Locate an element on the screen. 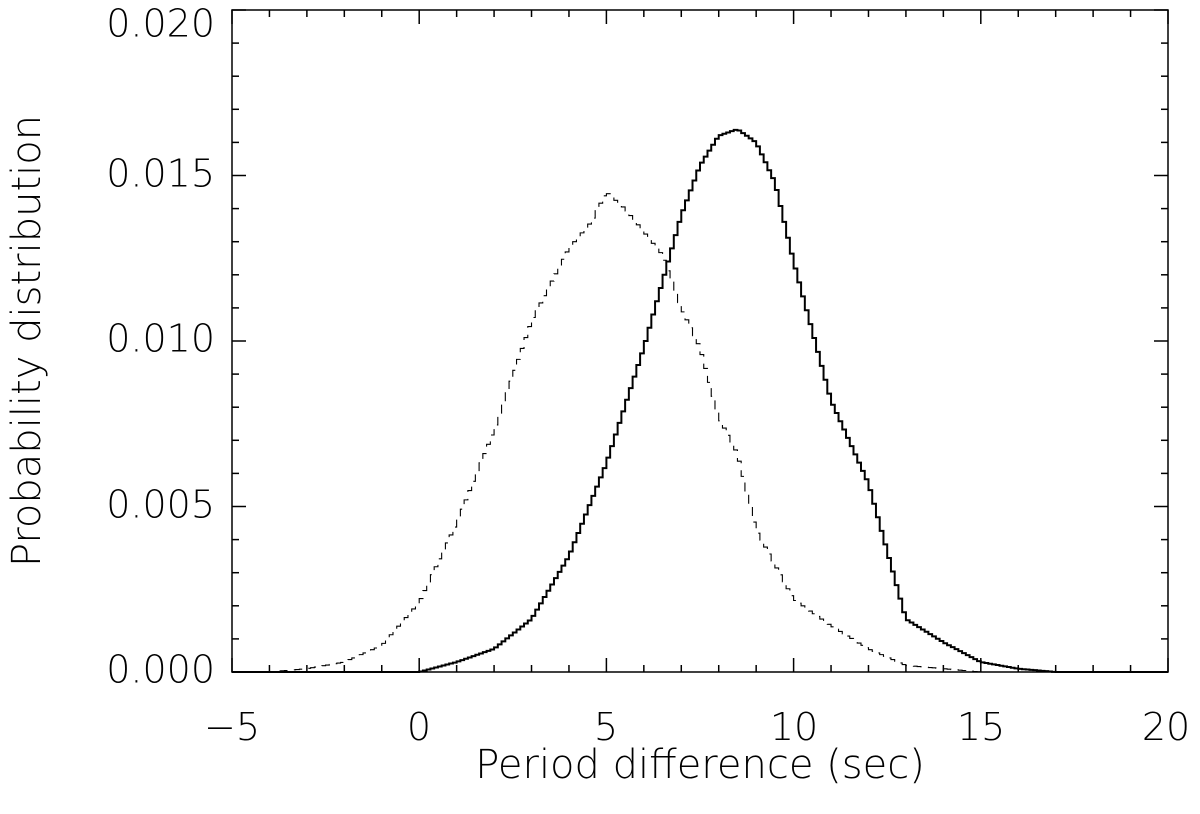 The image size is (1200, 814). x-tick-label: 10 is located at coordinates (794, 727).